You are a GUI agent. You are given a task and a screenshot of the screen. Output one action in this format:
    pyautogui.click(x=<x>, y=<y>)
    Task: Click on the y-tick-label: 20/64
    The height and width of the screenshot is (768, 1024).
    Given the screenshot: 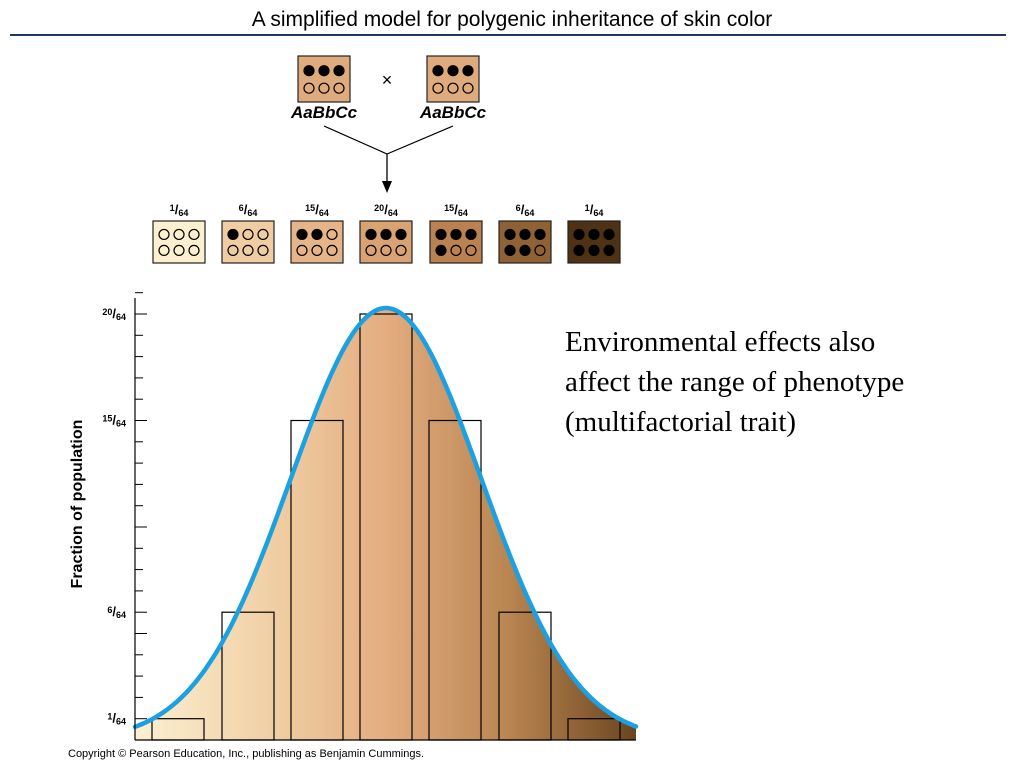 What is the action you would take?
    pyautogui.click(x=114, y=314)
    